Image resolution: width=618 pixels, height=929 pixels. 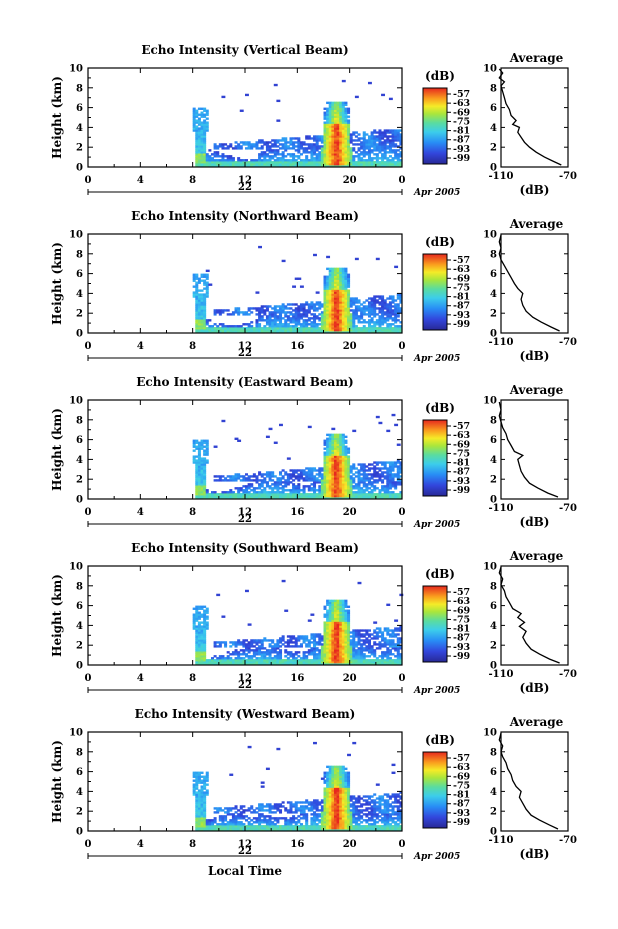 What do you see at coordinates (245, 871) in the screenshot?
I see `x-axis-label: Local Time` at bounding box center [245, 871].